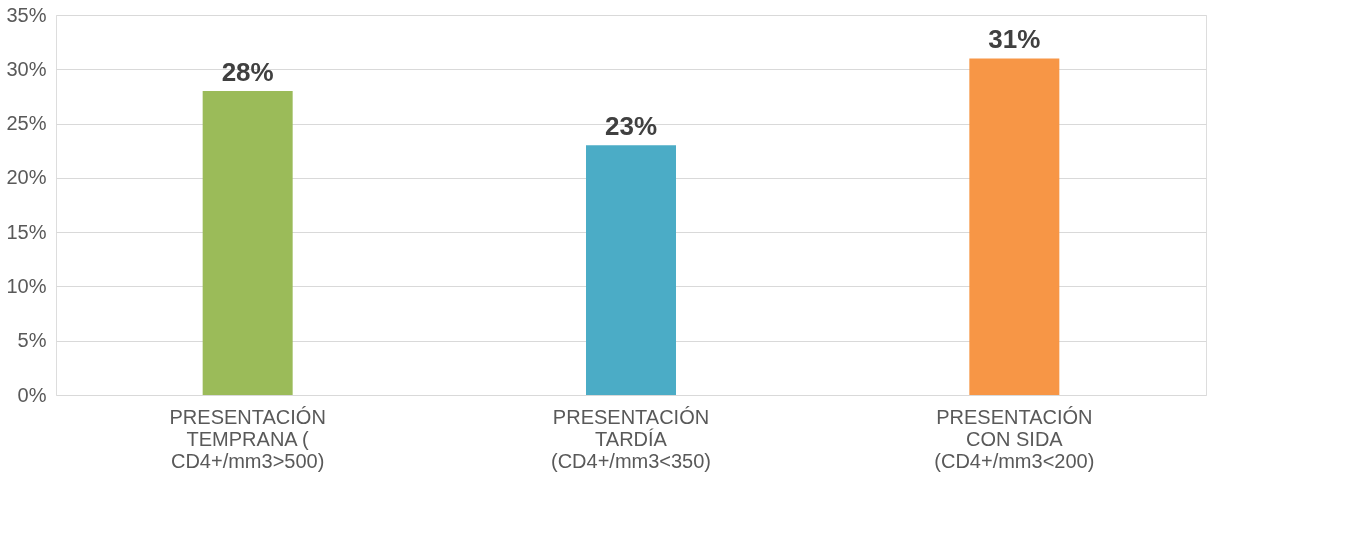  Describe the element at coordinates (26, 177) in the screenshot. I see `y-tick-label: 20%` at that location.